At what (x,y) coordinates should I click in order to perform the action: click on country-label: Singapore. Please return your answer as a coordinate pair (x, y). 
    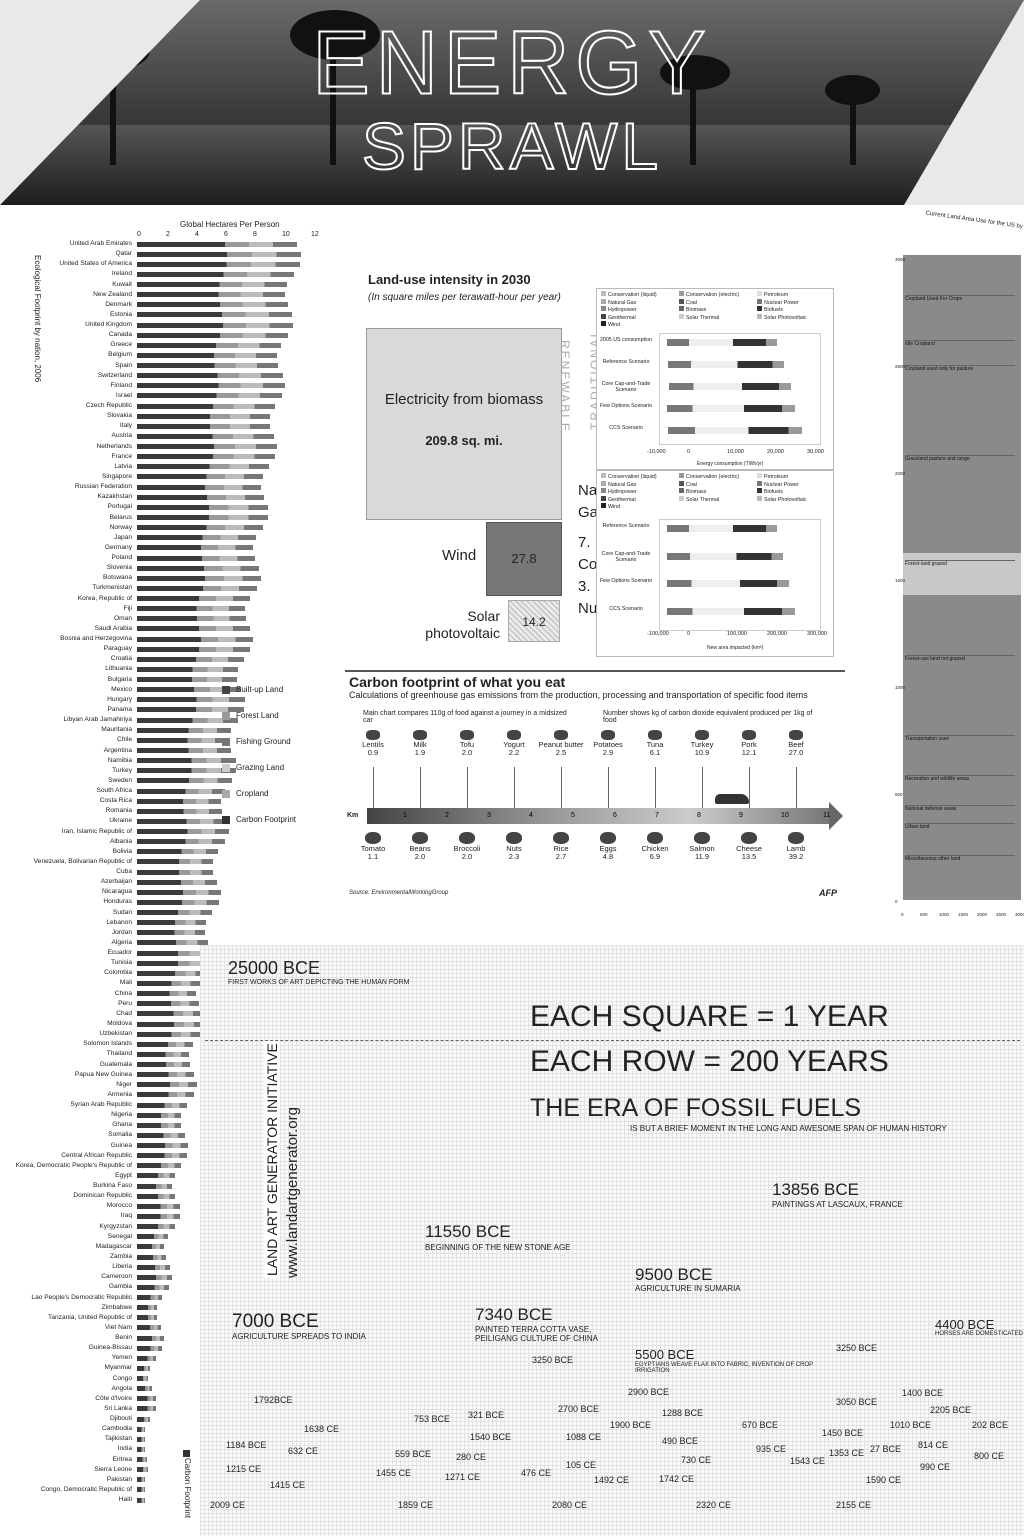
    Looking at the image, I should click on (116, 476).